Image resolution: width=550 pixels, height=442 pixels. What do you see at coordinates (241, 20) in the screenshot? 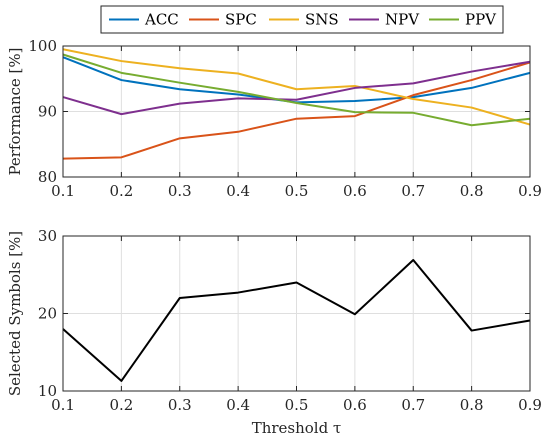
I see `spc-legend-label: SPC` at bounding box center [241, 20].